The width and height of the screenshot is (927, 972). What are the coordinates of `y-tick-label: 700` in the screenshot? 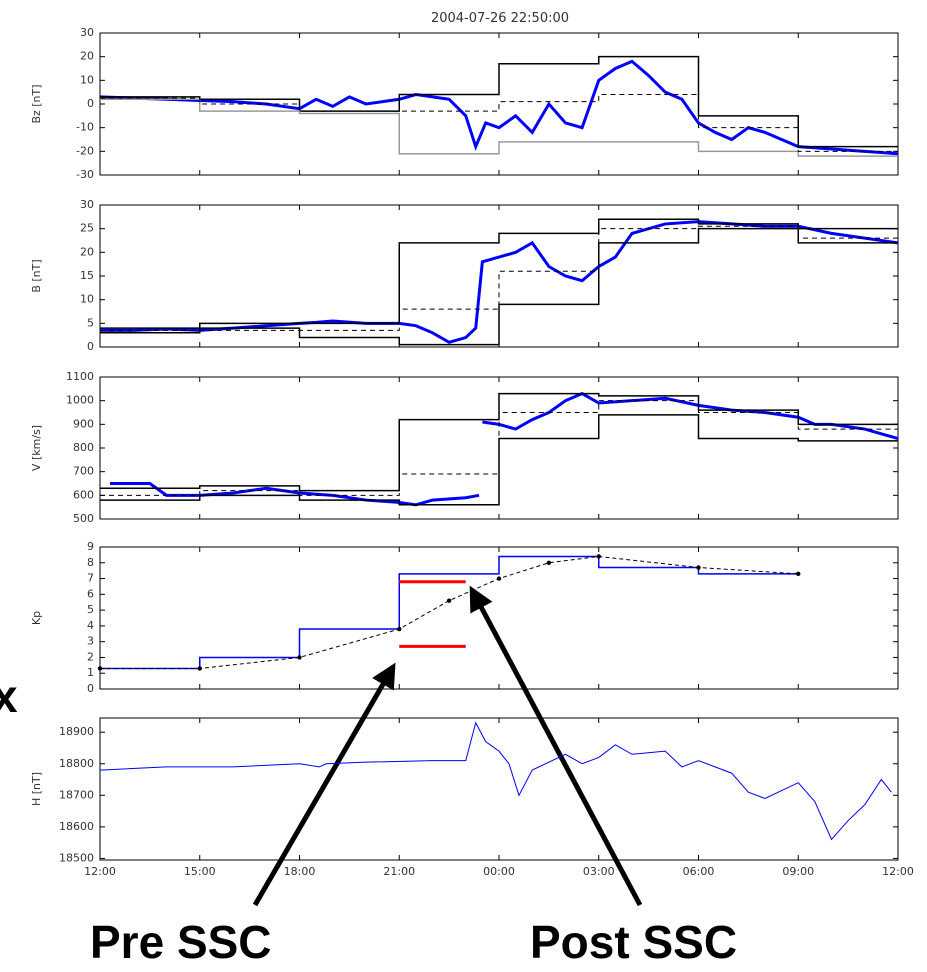 It's located at (83, 471).